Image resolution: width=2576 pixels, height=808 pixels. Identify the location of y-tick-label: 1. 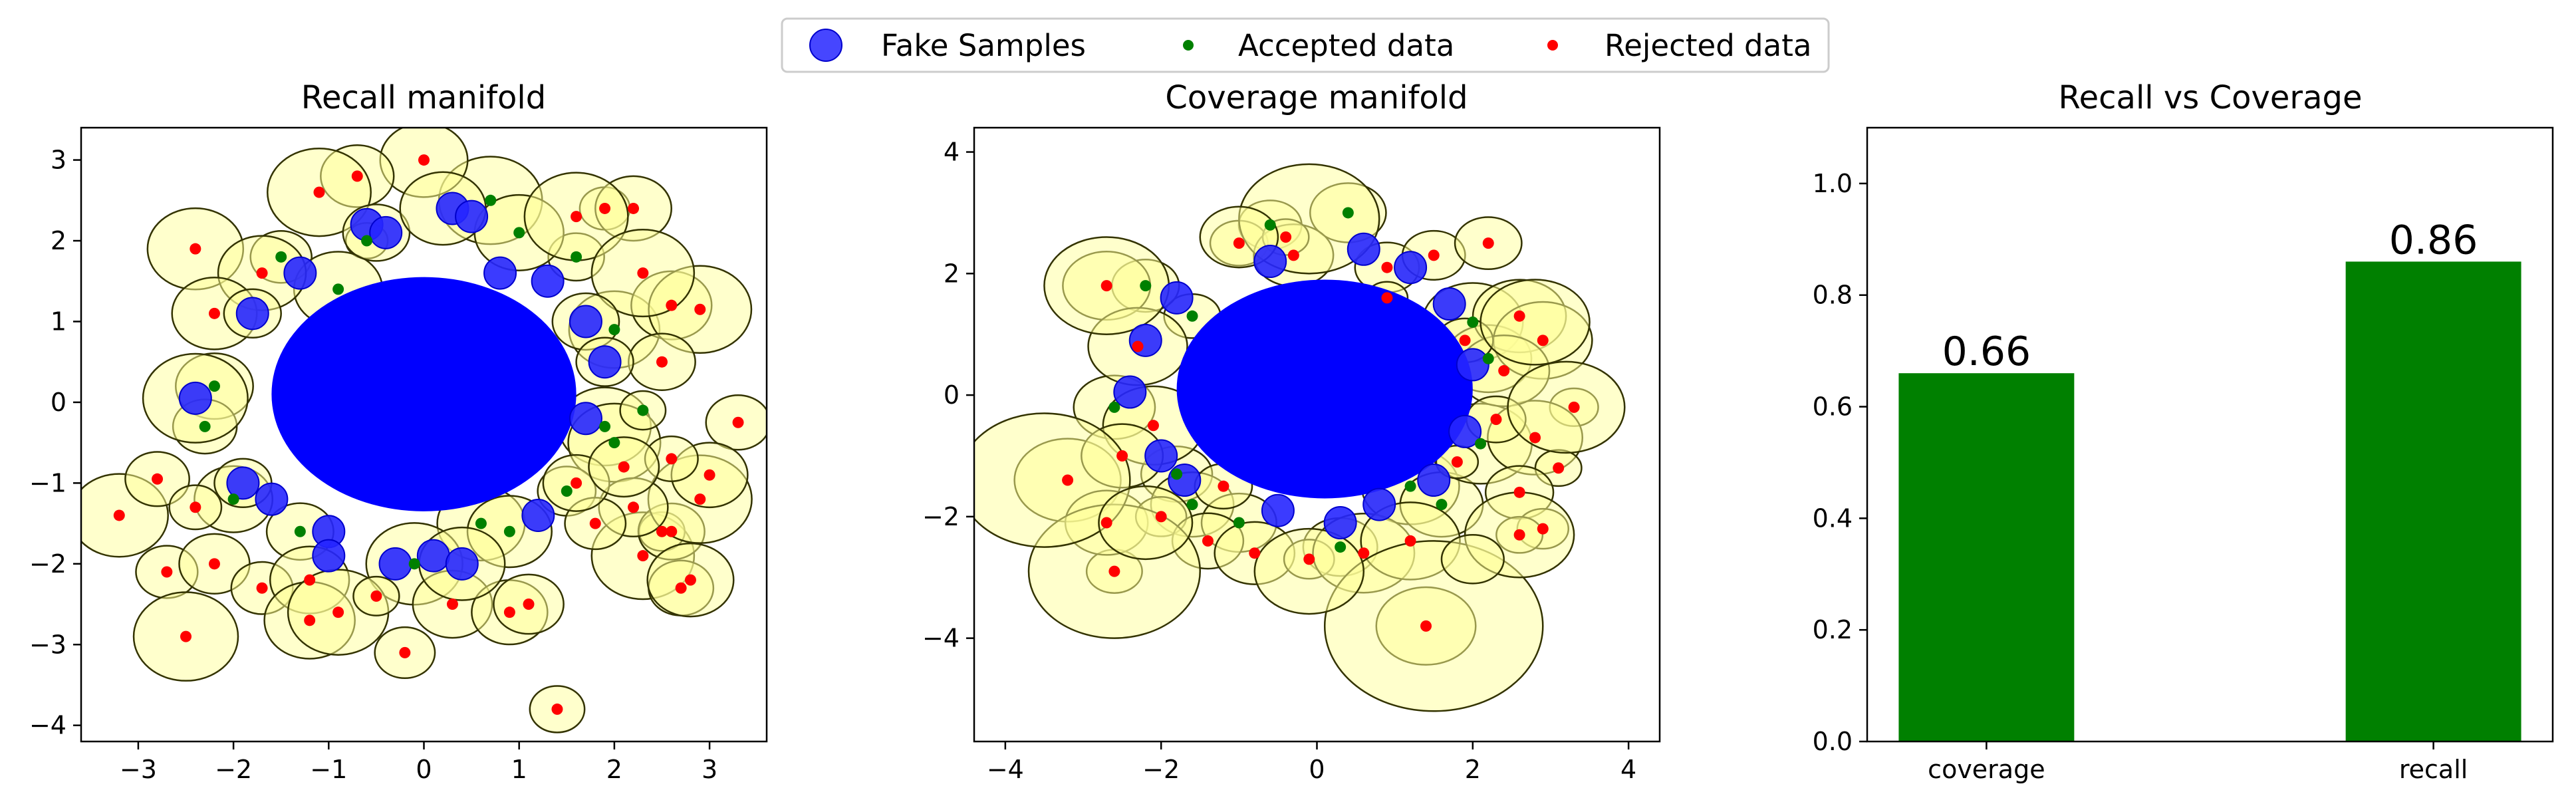
(58, 321).